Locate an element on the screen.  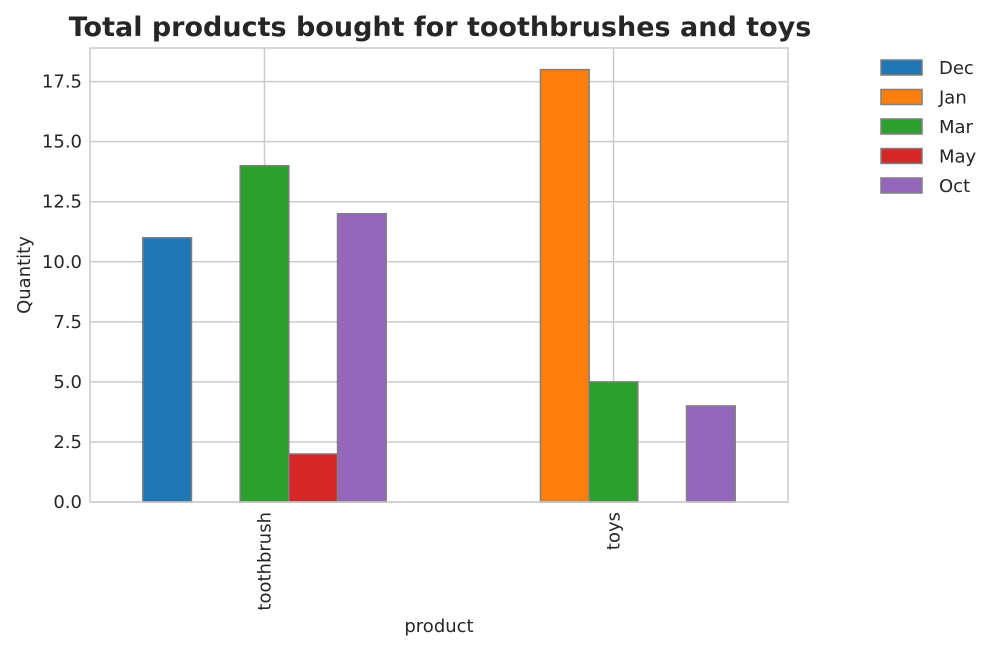
bar-dec-toothbrush is located at coordinates (167, 370).